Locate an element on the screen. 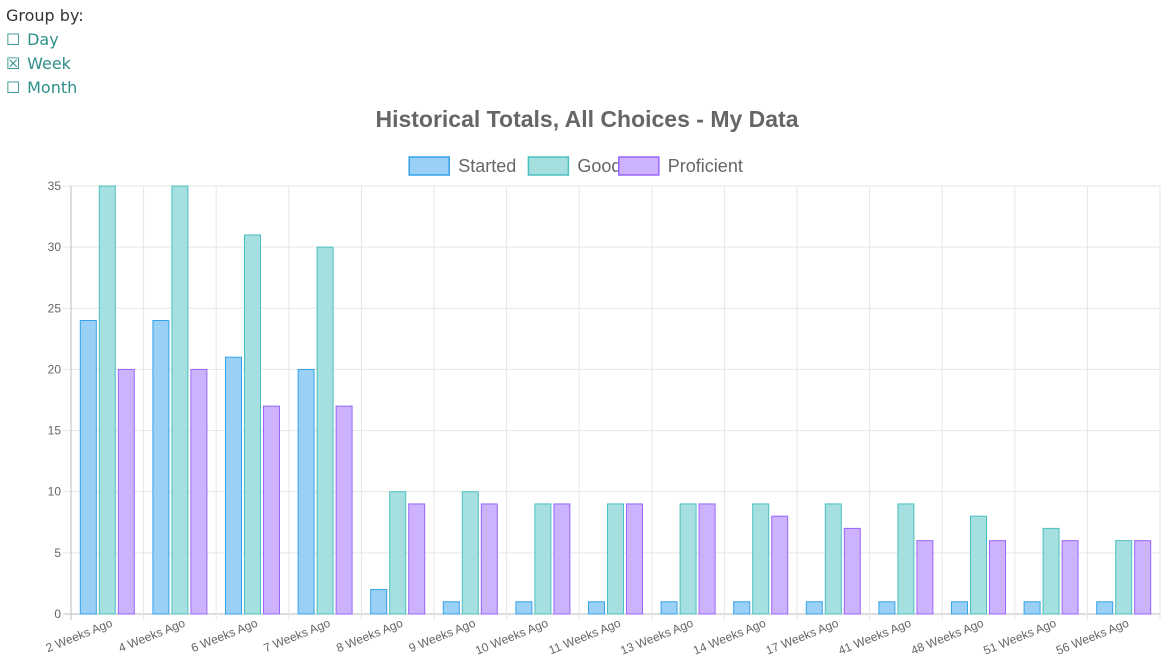 Image resolution: width=1164 pixels, height=672 pixels. y-tick-label: 20 is located at coordinates (55, 369).